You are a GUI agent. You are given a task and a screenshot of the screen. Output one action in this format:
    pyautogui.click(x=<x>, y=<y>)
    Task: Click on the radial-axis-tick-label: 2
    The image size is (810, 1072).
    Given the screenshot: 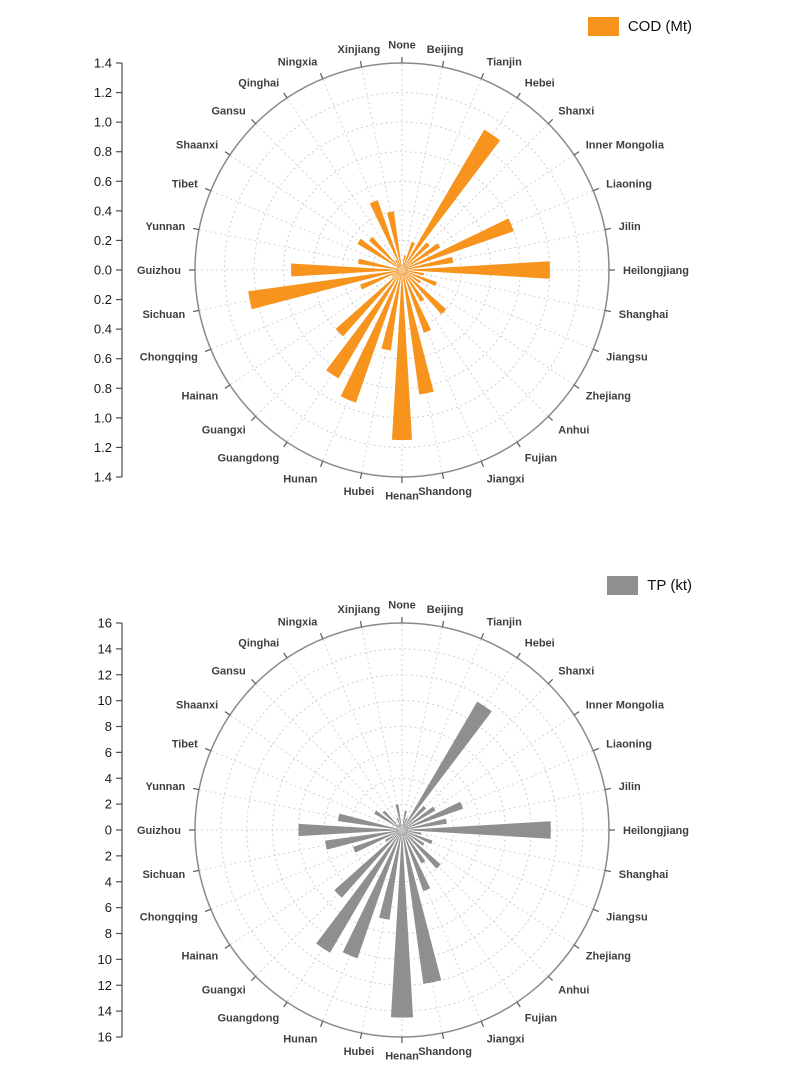 What is the action you would take?
    pyautogui.click(x=108, y=855)
    